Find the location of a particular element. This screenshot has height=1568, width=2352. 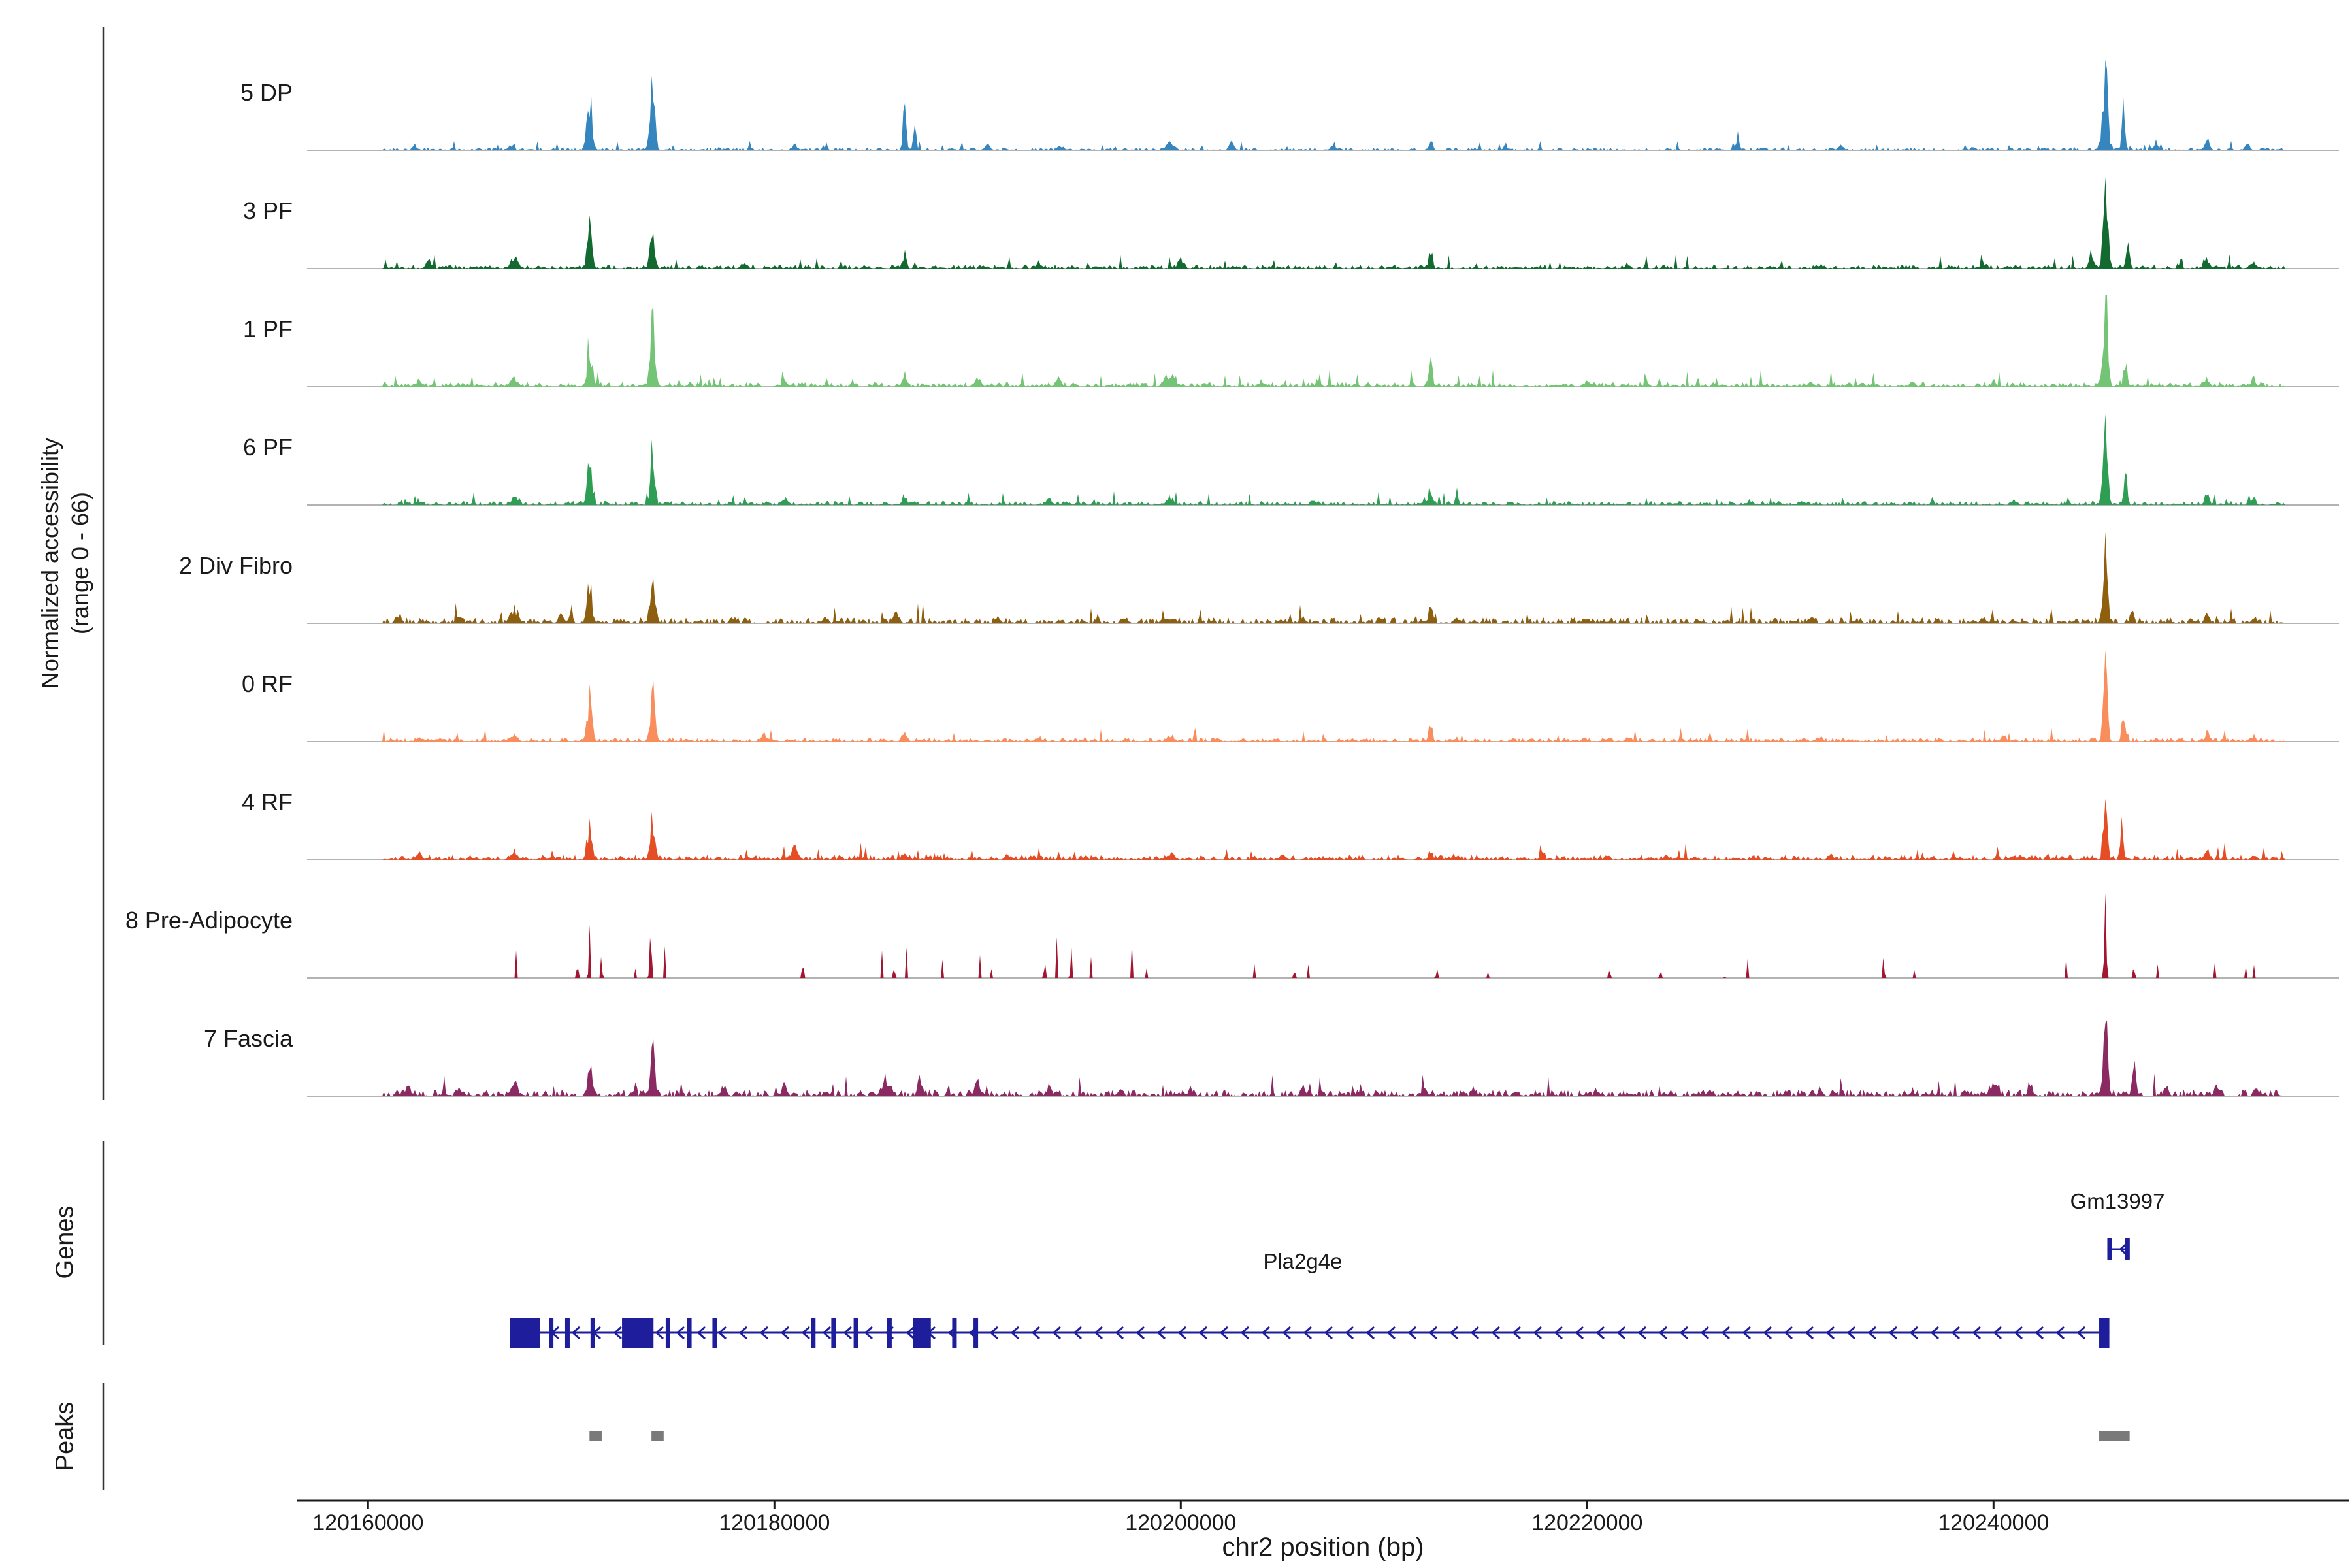

track-label-7-fascia: 7 Fascia is located at coordinates (248, 1038).